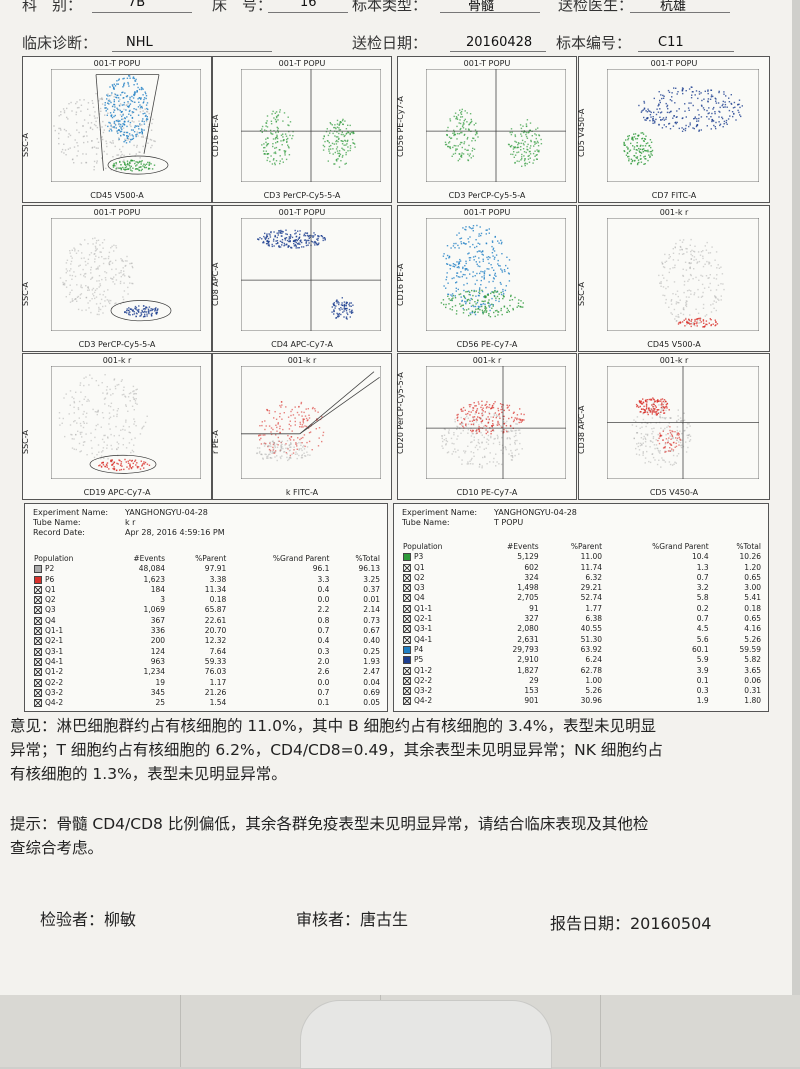 The height and width of the screenshot is (1069, 800). Describe the element at coordinates (68, 621) in the screenshot. I see `population-cell: Q4` at that location.